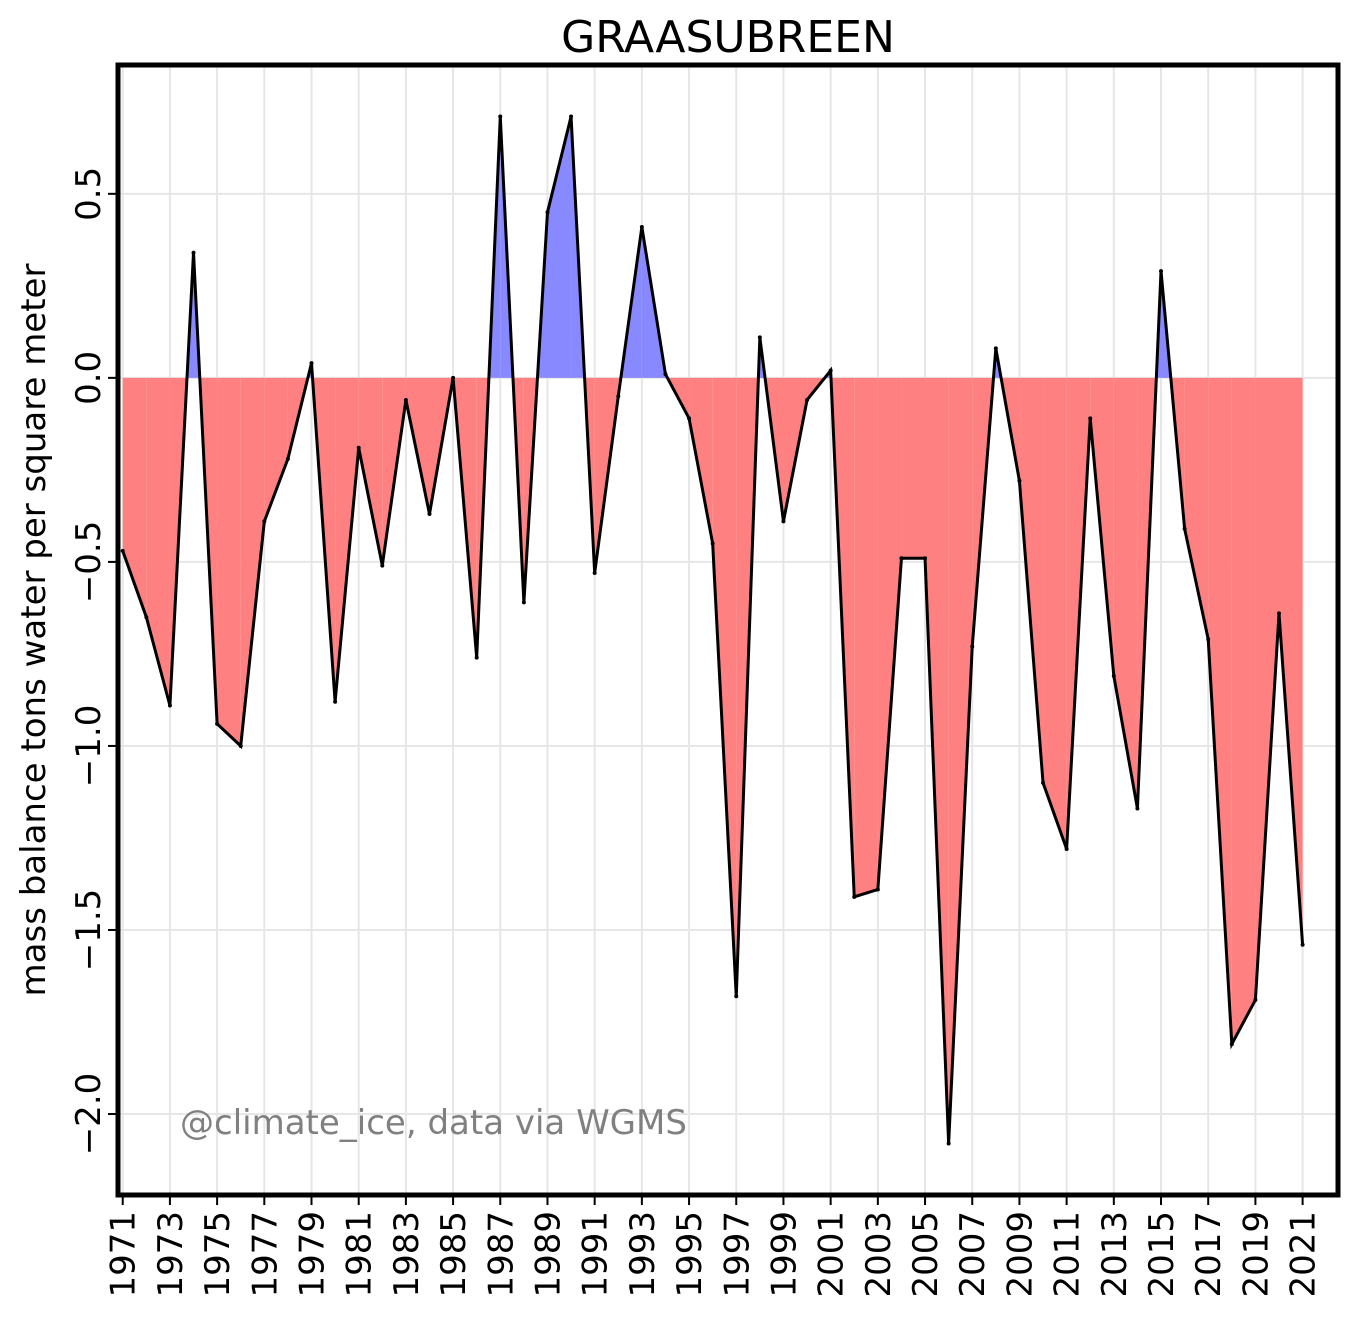  I want to click on x-tick-label: 2011, so click(1068, 1254).